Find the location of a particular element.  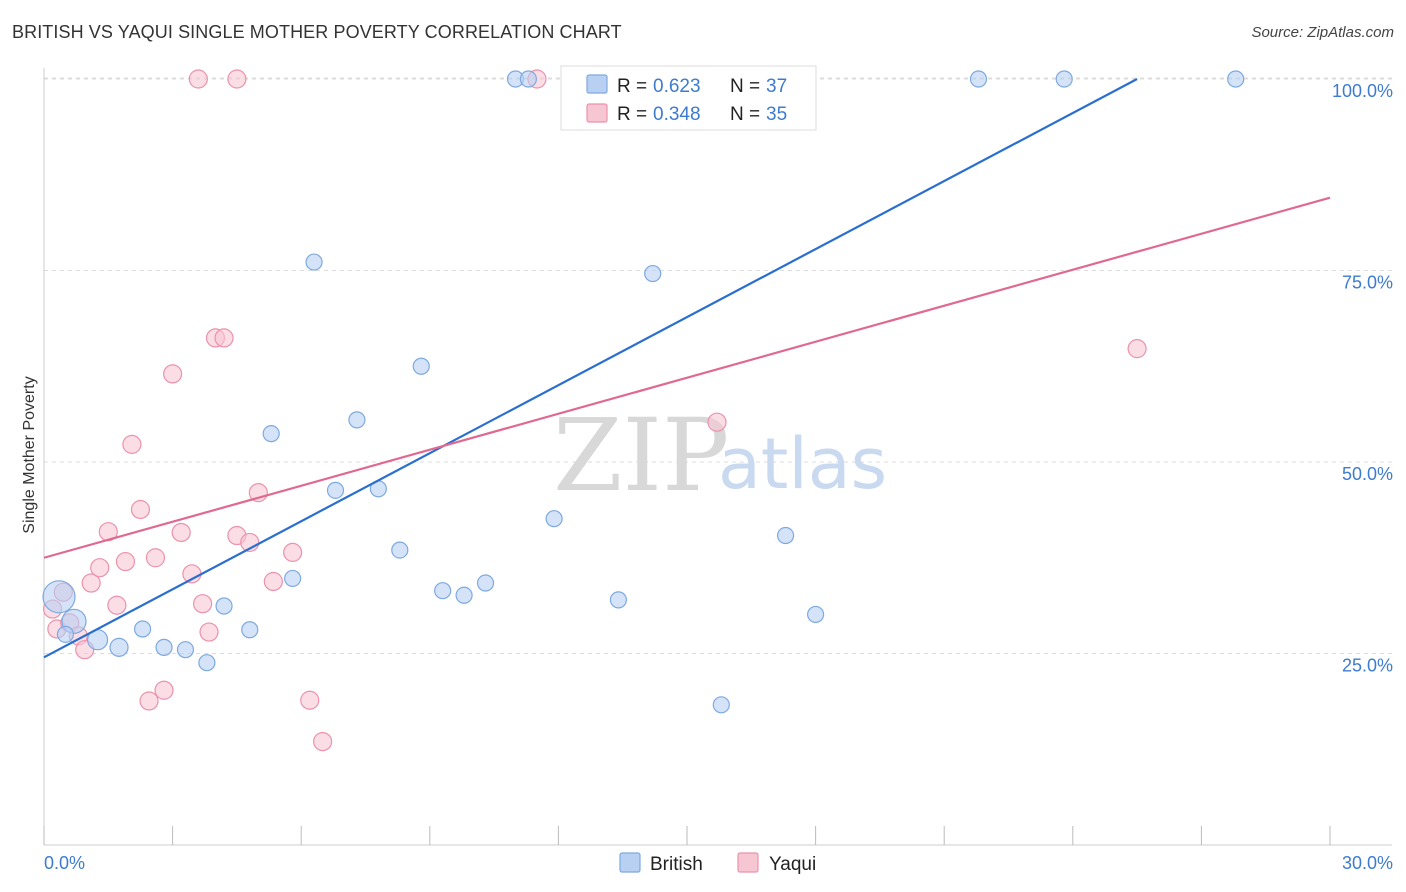

legend-british-r-value: 0.623 is located at coordinates (677, 86).